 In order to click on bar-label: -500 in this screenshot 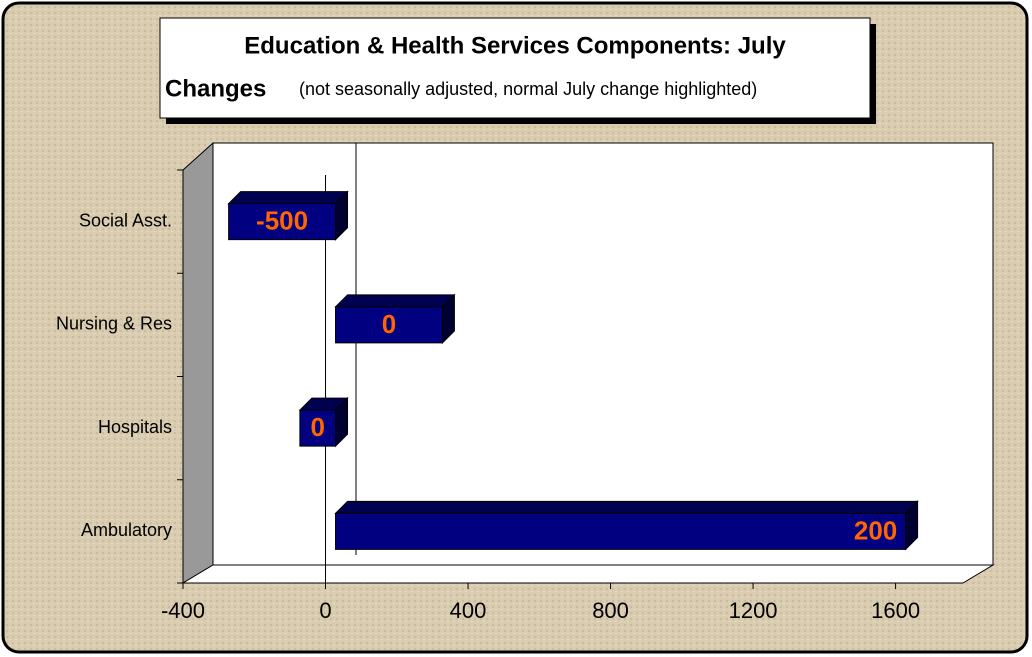, I will do `click(282, 221)`.